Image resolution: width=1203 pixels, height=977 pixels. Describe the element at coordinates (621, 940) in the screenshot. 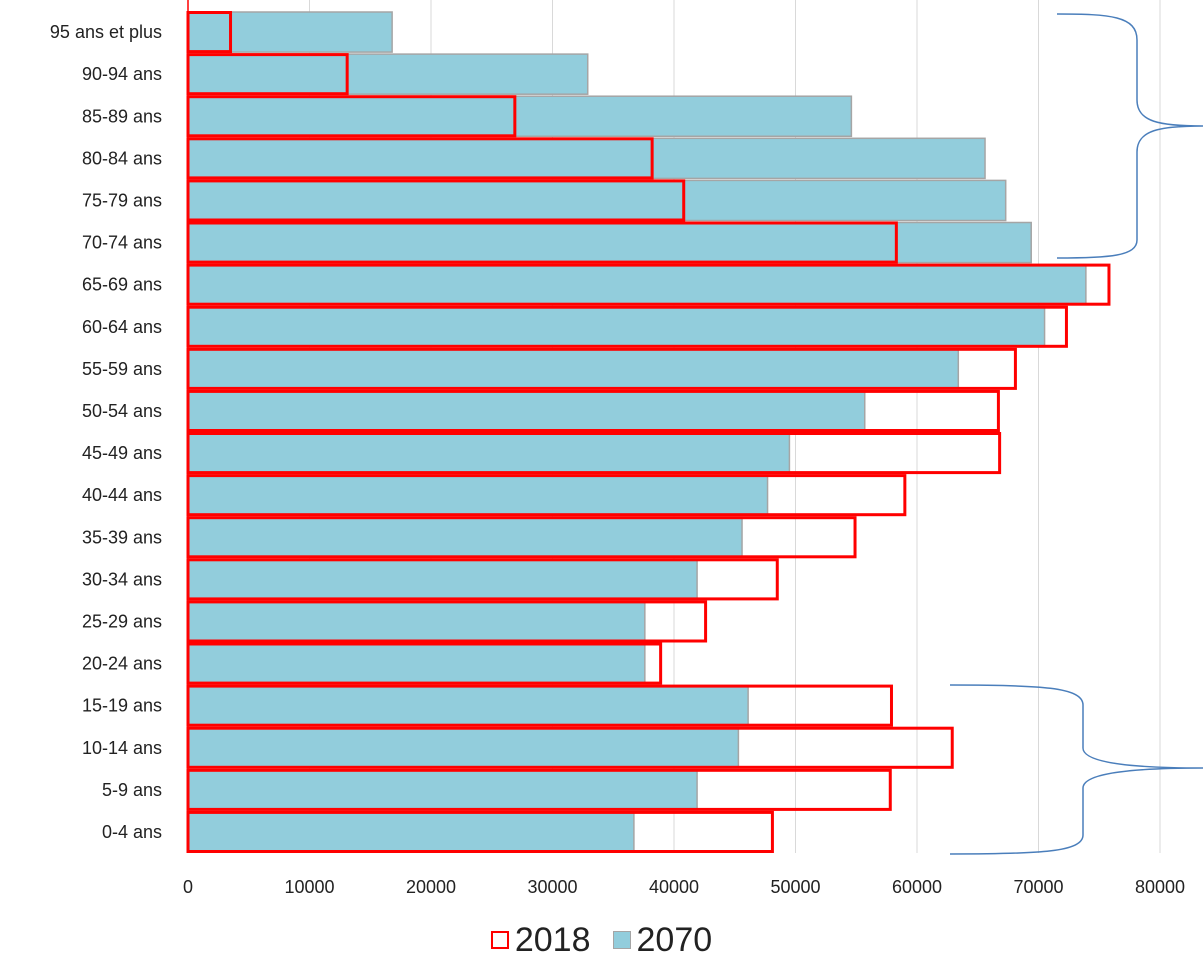

I see `legend-swatch-2070` at that location.